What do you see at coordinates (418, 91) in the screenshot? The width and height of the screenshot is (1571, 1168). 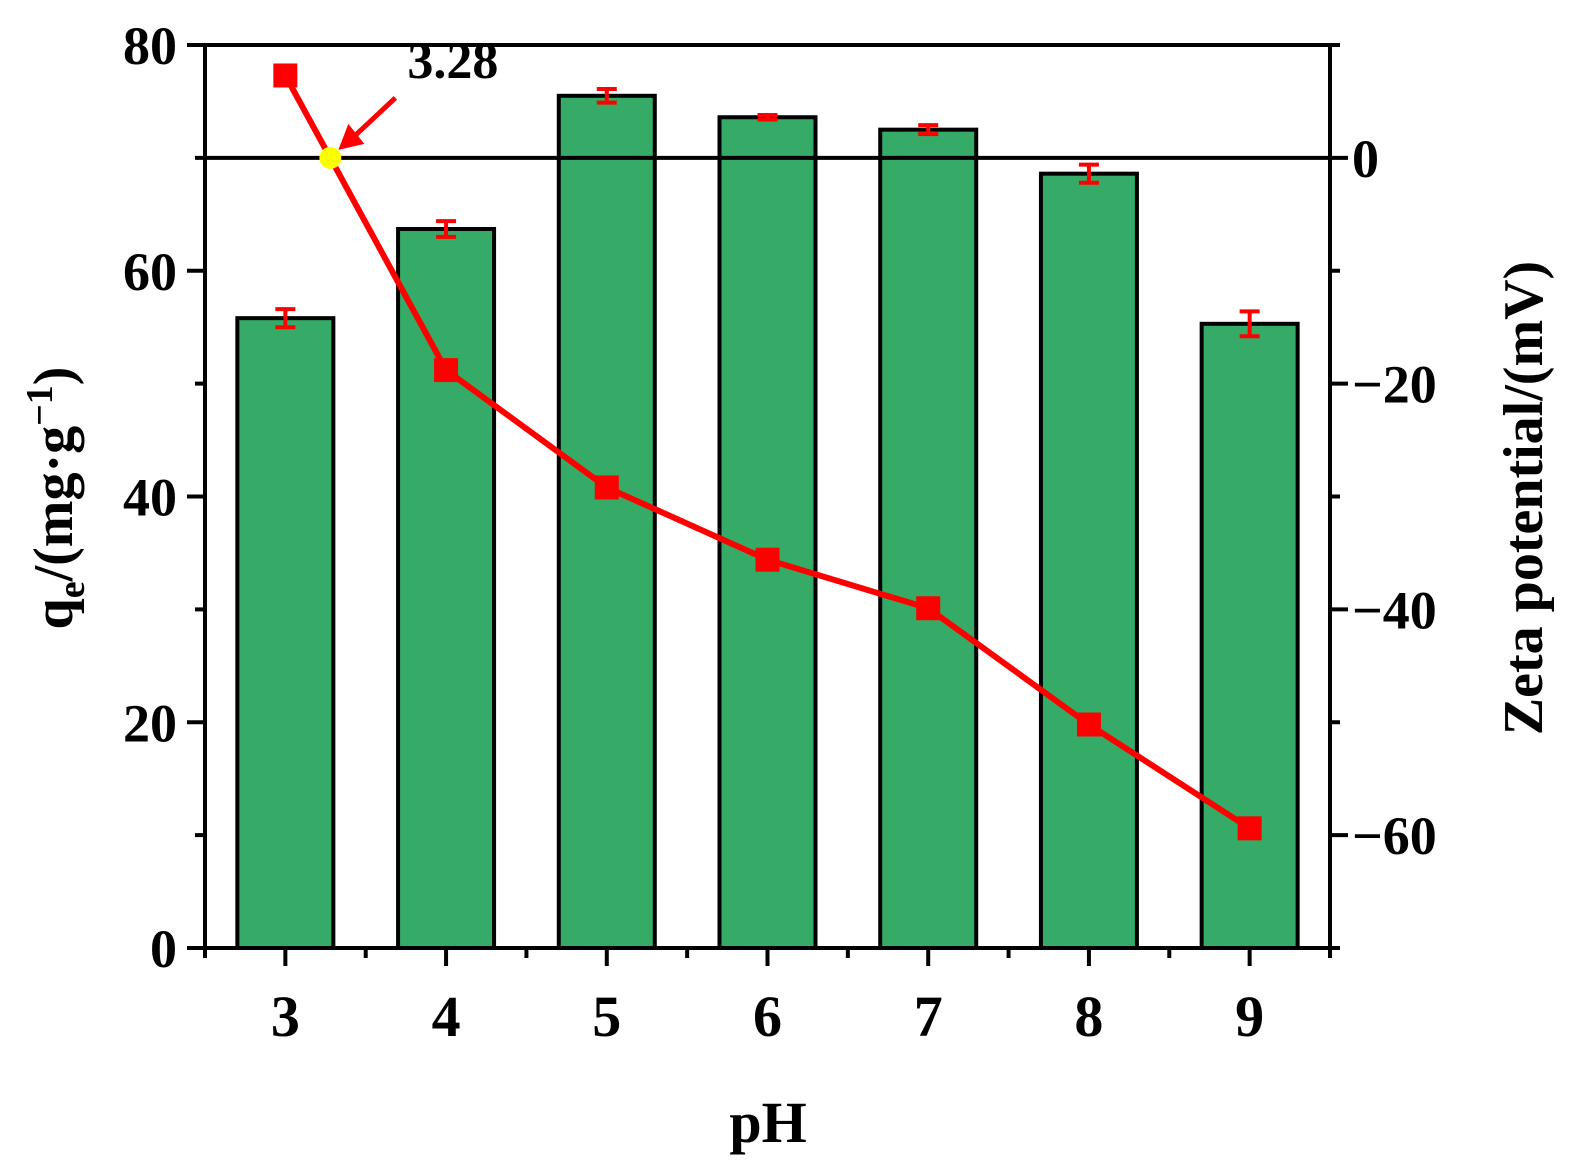 I see `annotation: 3.28` at bounding box center [418, 91].